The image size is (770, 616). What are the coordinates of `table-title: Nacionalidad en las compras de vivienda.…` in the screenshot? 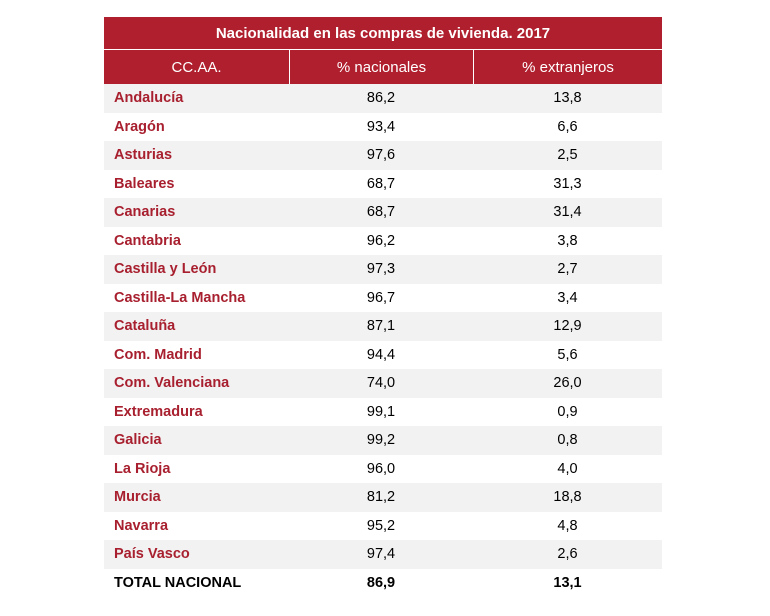 It's located at (383, 33).